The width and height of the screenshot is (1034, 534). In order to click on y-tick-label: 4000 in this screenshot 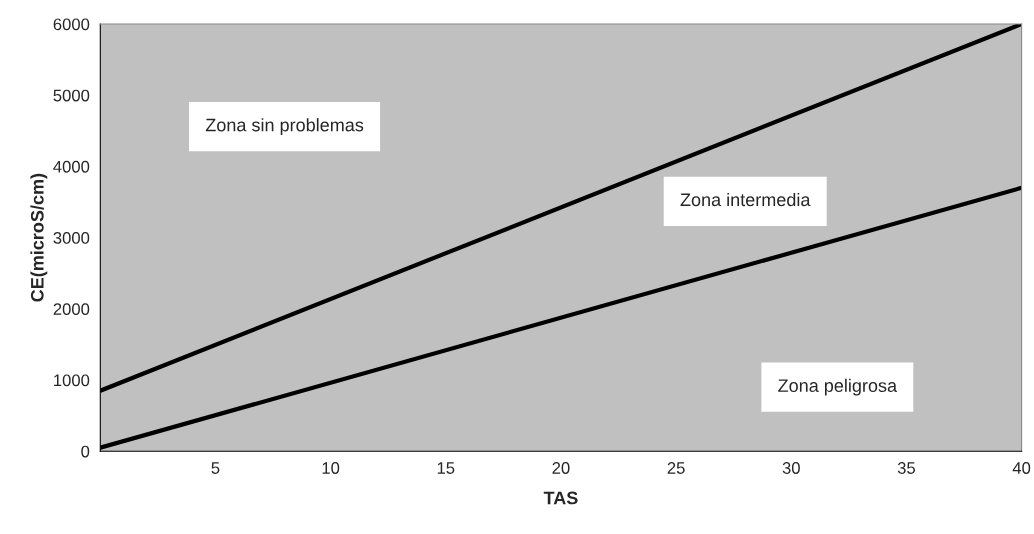, I will do `click(71, 166)`.